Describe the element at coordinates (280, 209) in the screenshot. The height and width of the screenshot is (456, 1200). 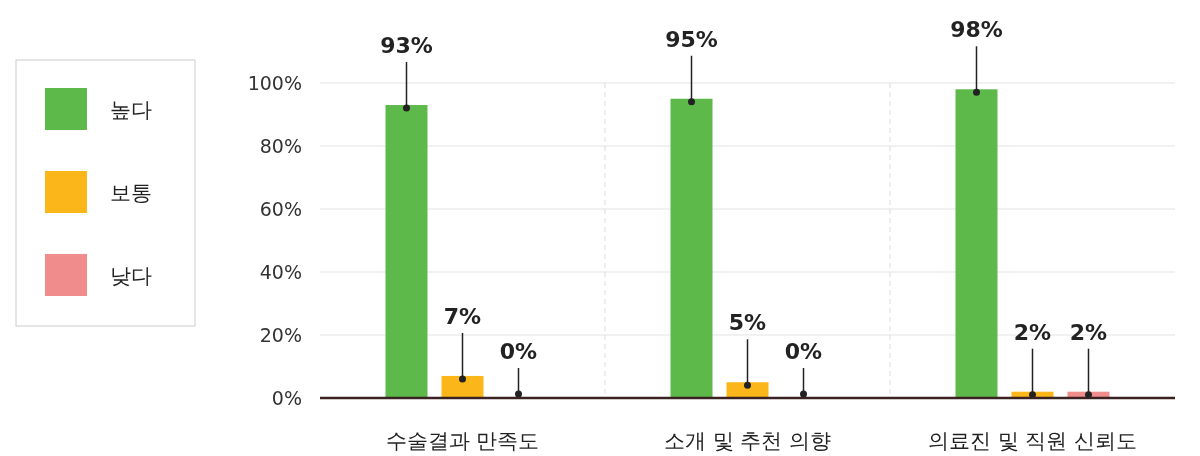
I see `y-tick-label: 60%` at that location.